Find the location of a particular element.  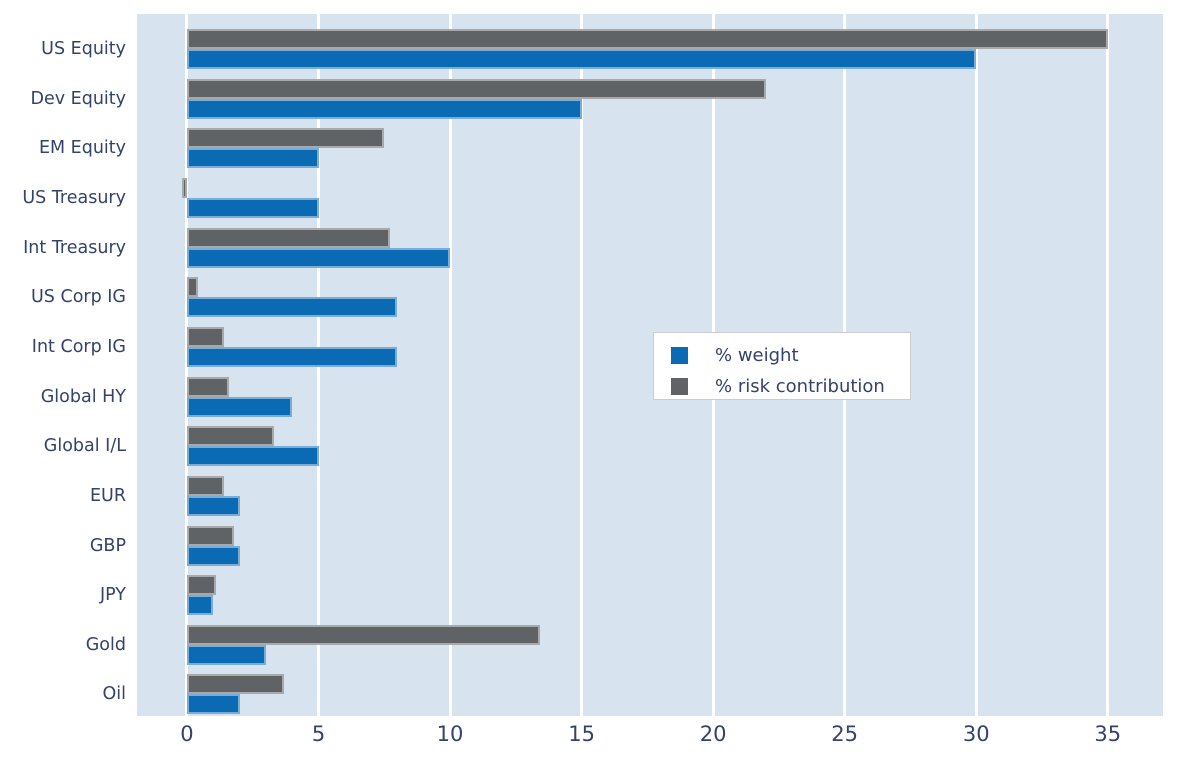

bar-weight-em-equity is located at coordinates (252, 158).